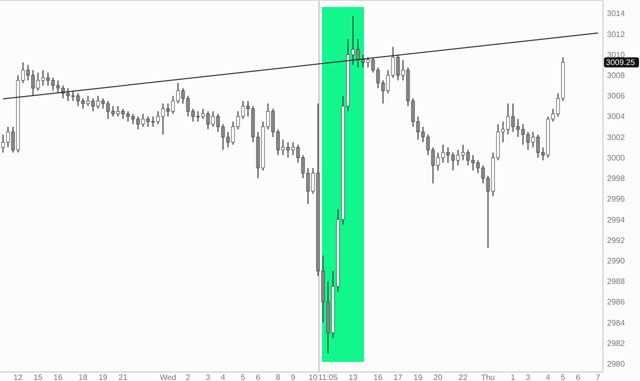 This screenshot has width=640, height=381. Describe the element at coordinates (353, 377) in the screenshot. I see `x-tick-label: 13` at that location.